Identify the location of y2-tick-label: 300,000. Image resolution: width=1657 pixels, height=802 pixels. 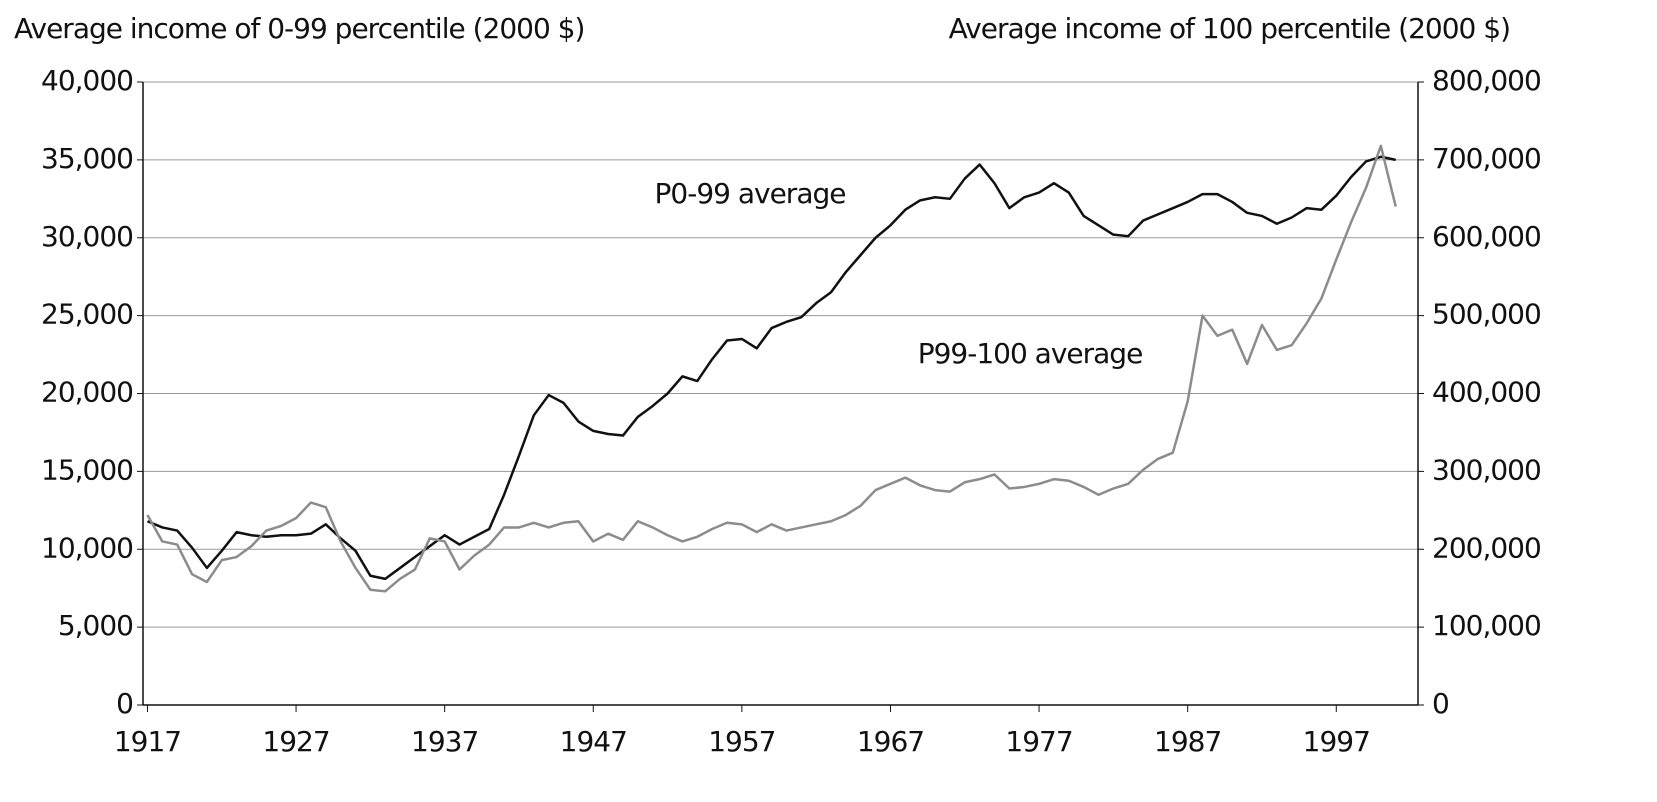
(1486, 469).